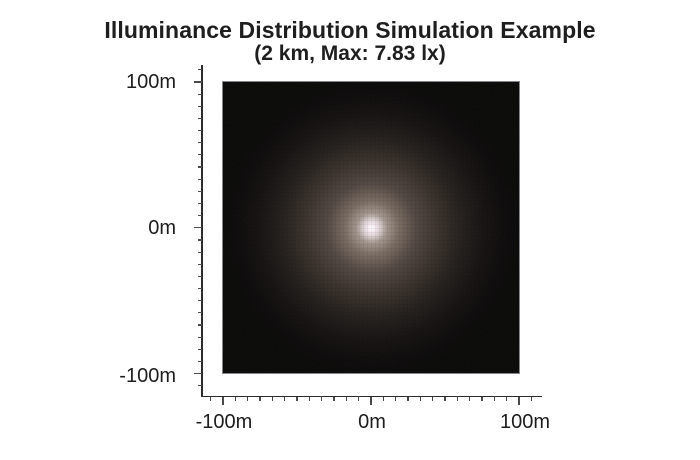 This screenshot has width=700, height=460. I want to click on y-tick-label-100m: 100m, so click(150, 82).